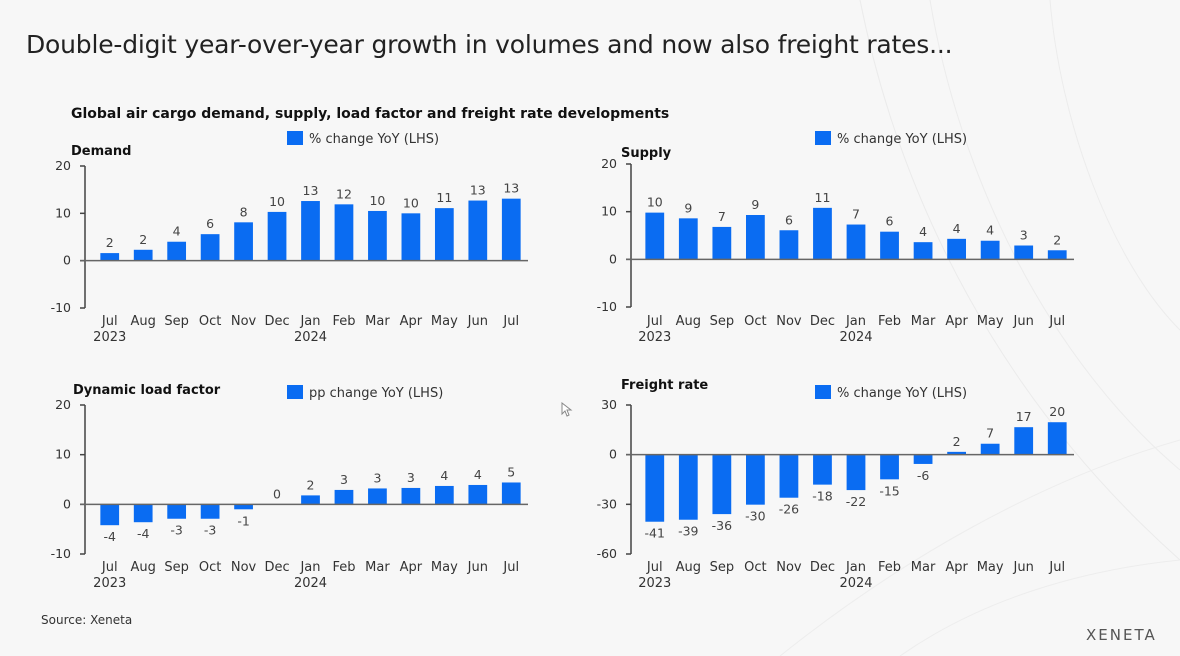  I want to click on data-label: 11, so click(823, 197).